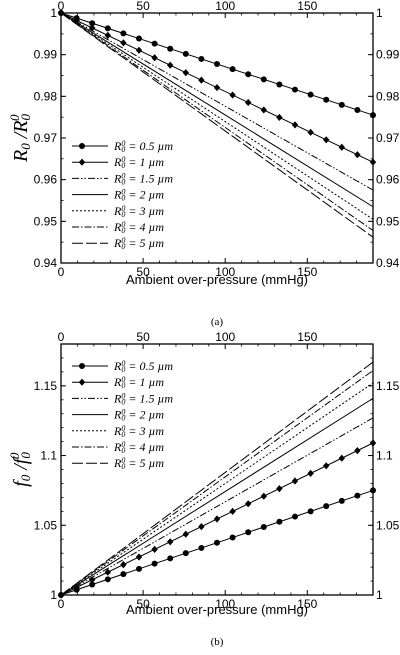 This screenshot has width=400, height=655. Describe the element at coordinates (388, 386) in the screenshot. I see `y-tick-label-right: 1.15` at that location.